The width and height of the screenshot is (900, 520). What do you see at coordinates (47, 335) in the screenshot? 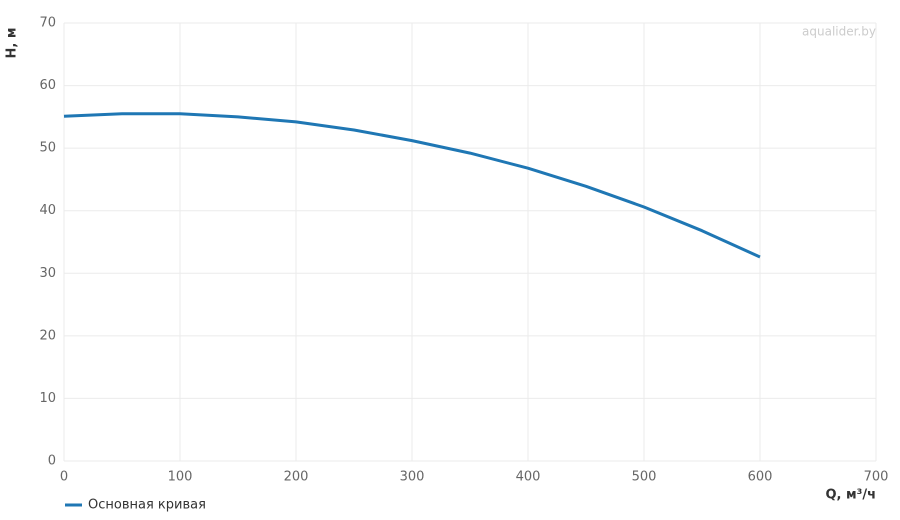
I see `y-tick-label: 20` at bounding box center [47, 335].